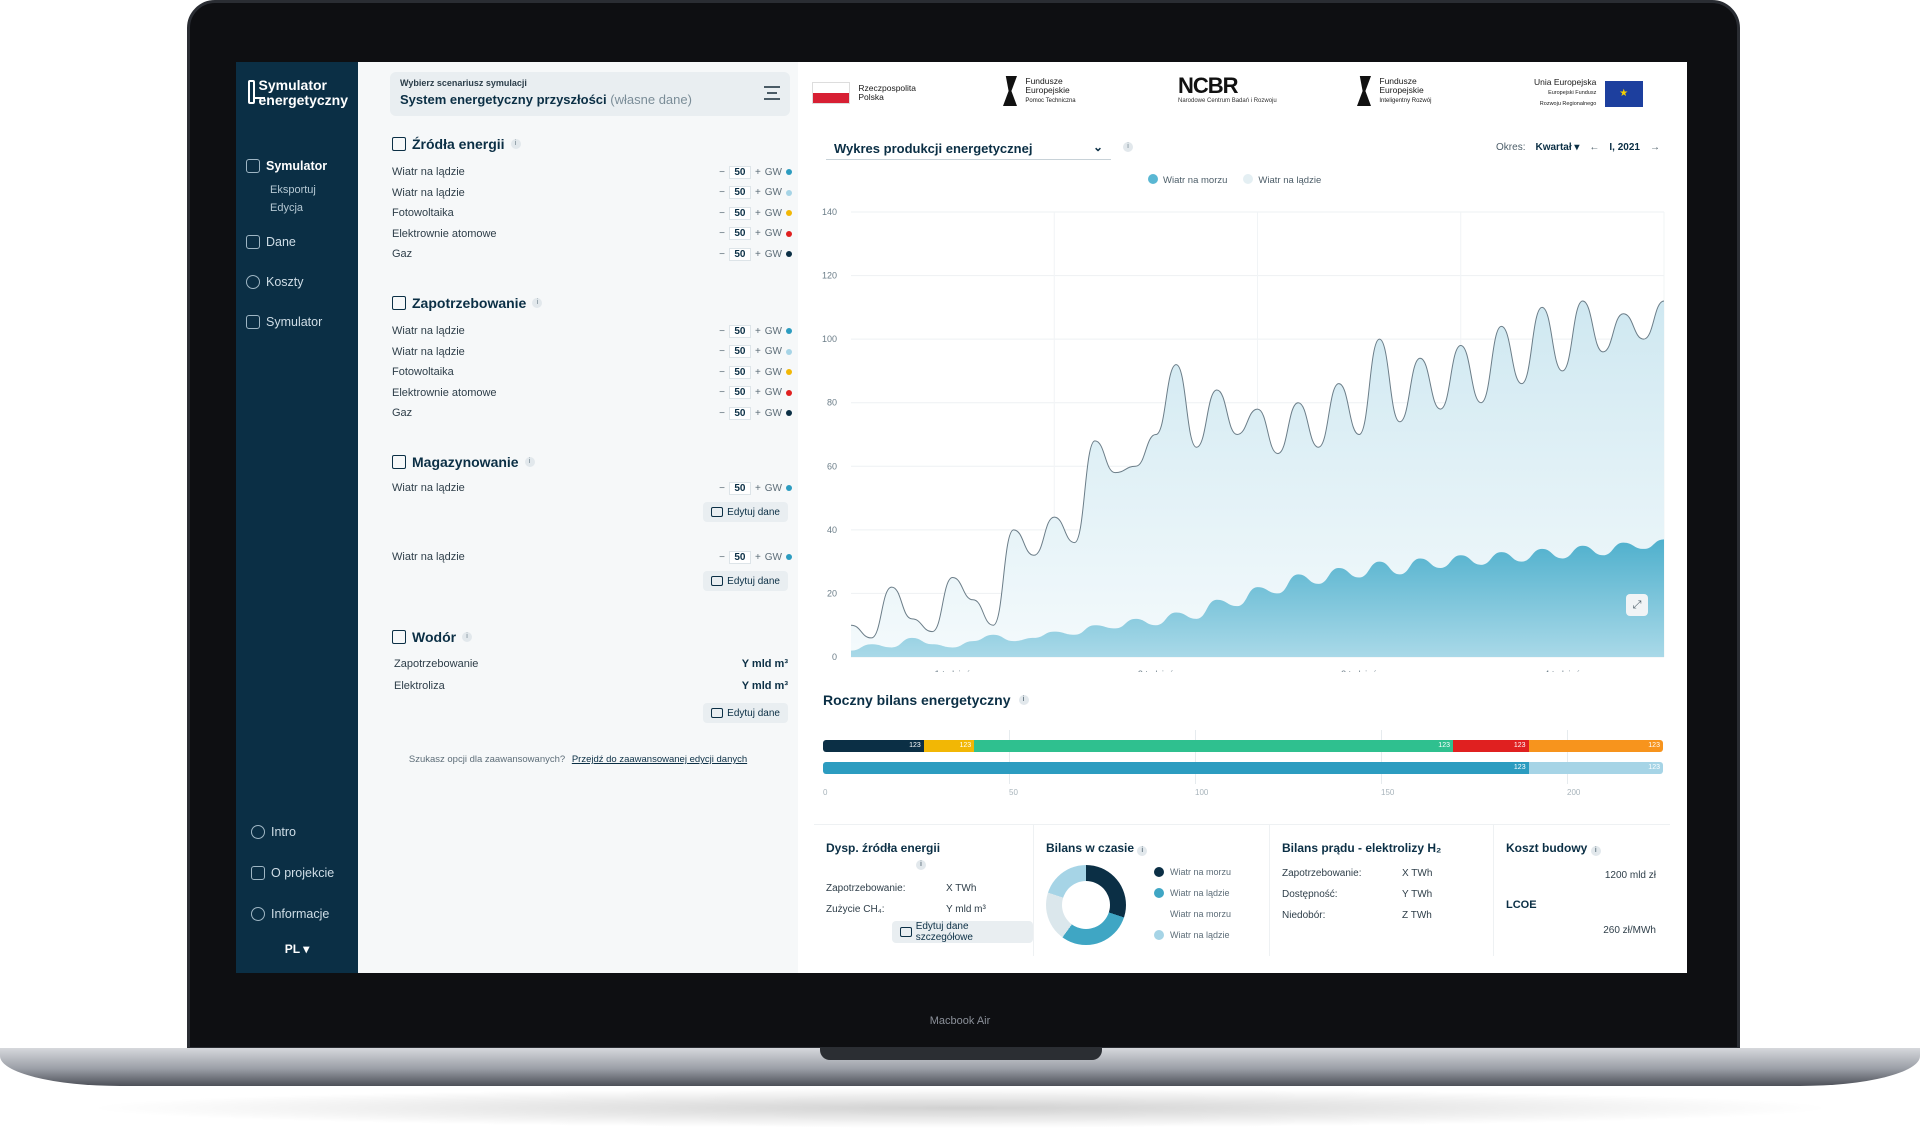  Describe the element at coordinates (428, 172) in the screenshot. I see `setting-label: Wiatr na lądzie` at that location.